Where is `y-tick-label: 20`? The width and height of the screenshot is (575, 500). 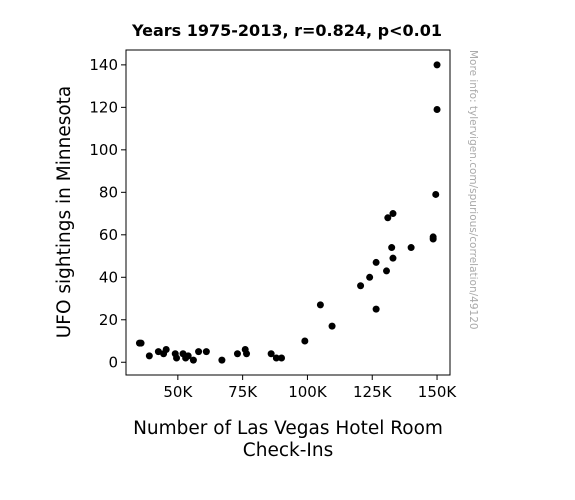 y-tick-label: 20 is located at coordinates (108, 320).